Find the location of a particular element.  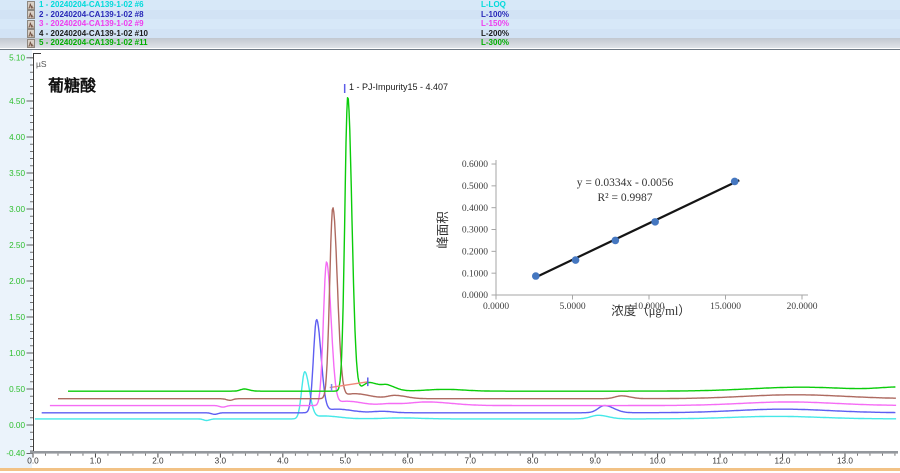

calibration-y-tick-label: 0.3000 is located at coordinates (475, 231).